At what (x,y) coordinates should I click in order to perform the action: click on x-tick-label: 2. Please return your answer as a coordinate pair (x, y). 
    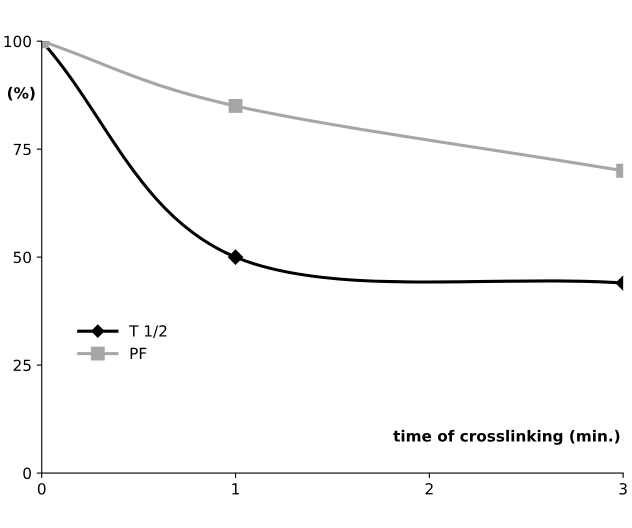
    Looking at the image, I should click on (429, 488).